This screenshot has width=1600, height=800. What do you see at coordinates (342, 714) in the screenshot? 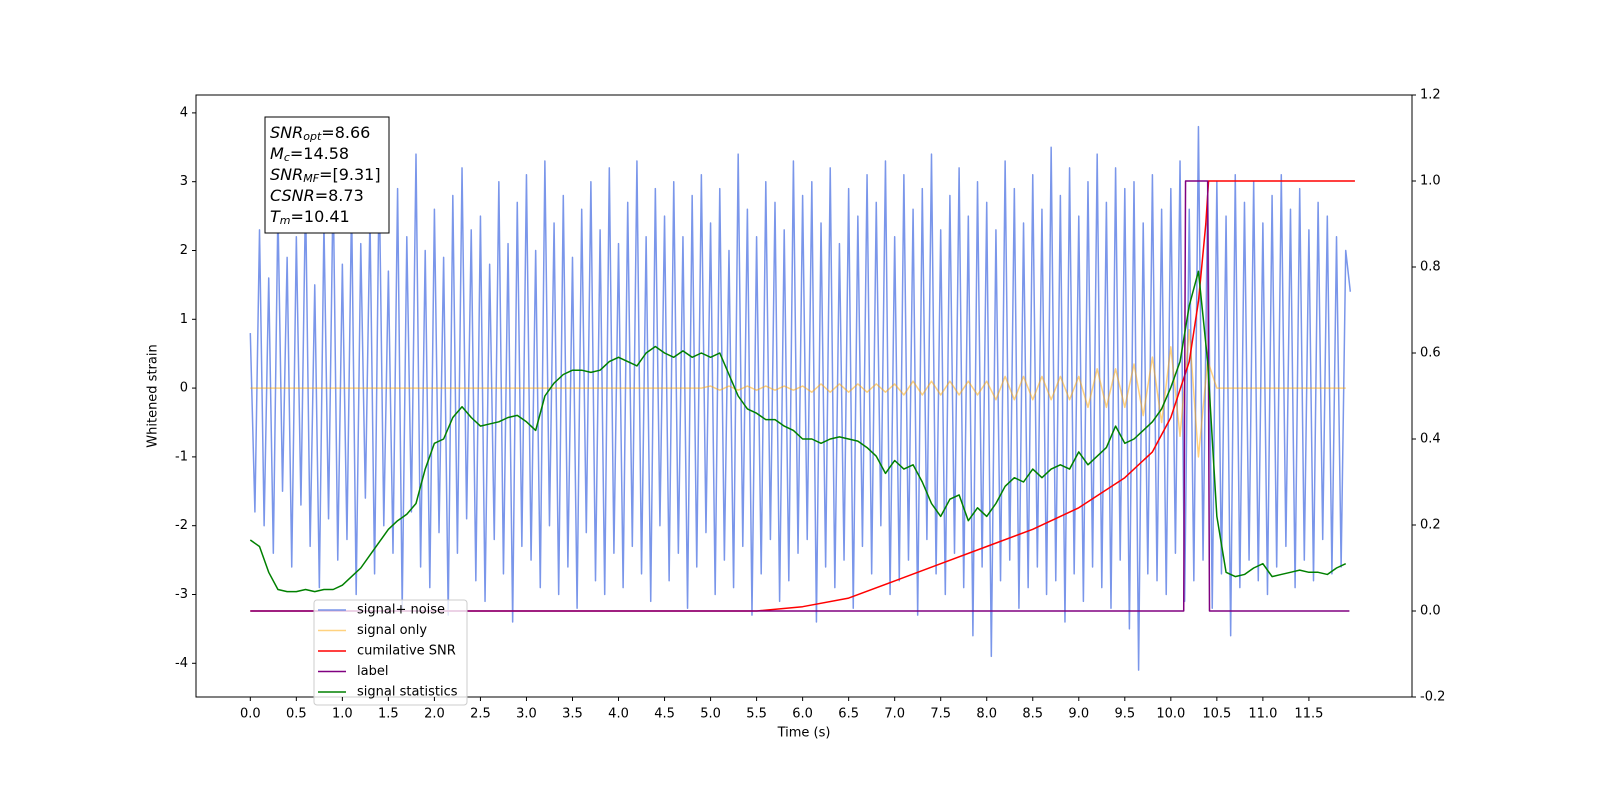
I see `x-tick-label: 1.0` at bounding box center [342, 714].